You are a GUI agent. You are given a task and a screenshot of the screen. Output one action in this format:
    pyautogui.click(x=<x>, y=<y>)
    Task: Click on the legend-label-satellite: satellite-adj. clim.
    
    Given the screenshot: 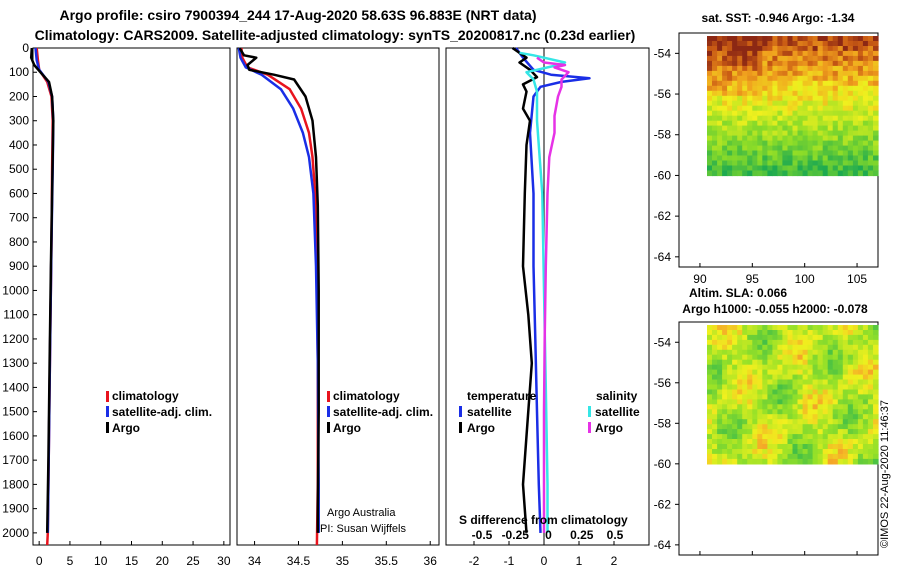 What is the action you would take?
    pyautogui.click(x=383, y=412)
    